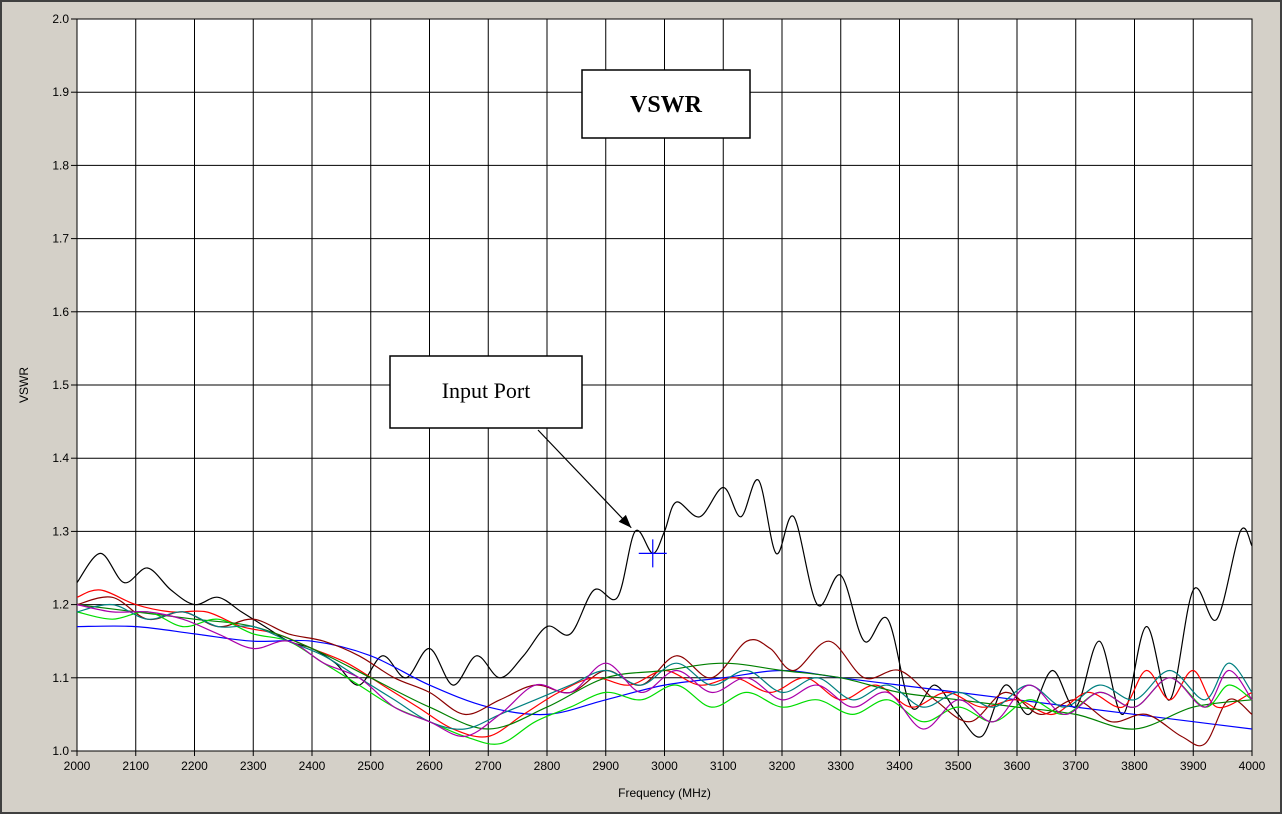 The width and height of the screenshot is (1282, 816). Describe the element at coordinates (1134, 766) in the screenshot. I see `x-tick-label: 3800` at that location.